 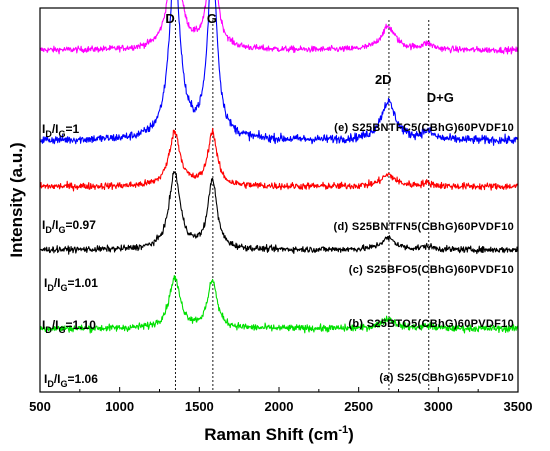 I want to click on ratio-part-ratio-value: =1.01, so click(x=83, y=283).